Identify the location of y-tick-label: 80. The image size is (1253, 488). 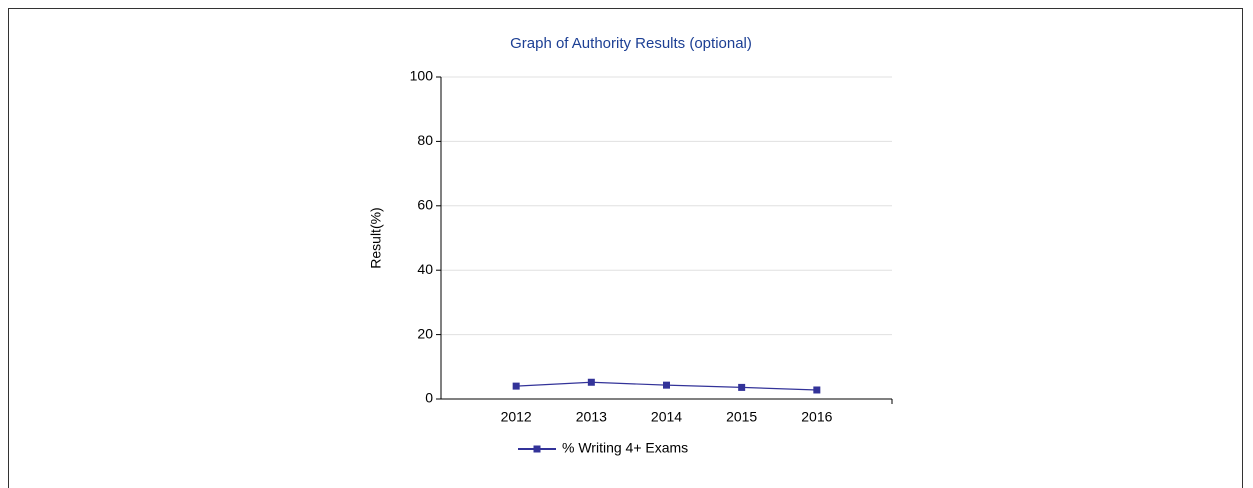
(425, 140).